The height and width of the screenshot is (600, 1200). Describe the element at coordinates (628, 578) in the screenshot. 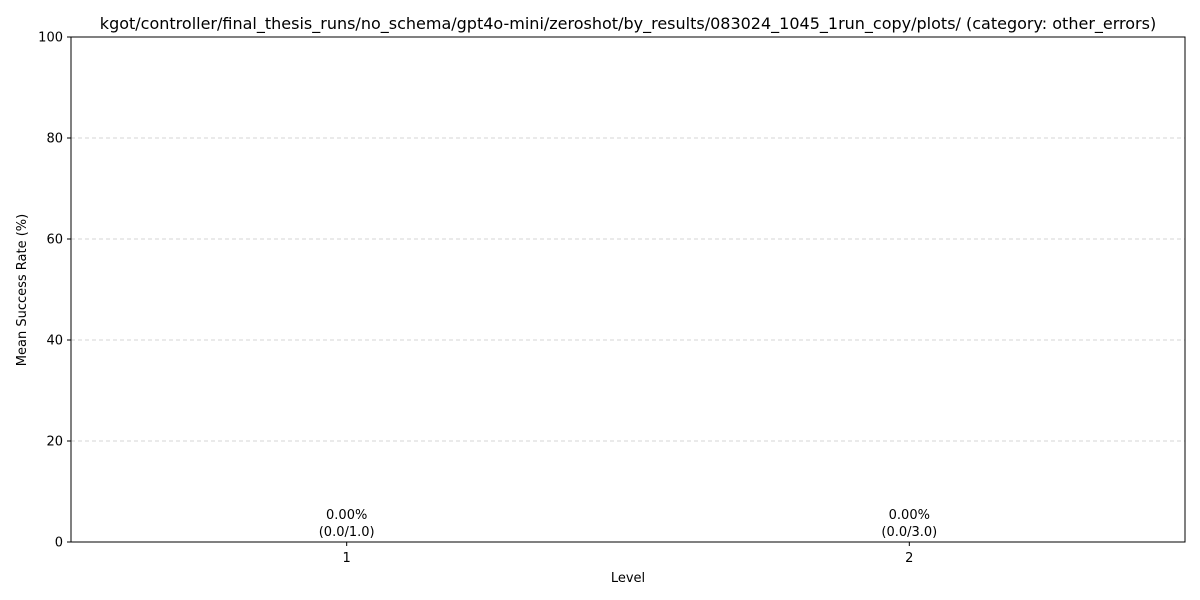

I see `x-axis-label: Level` at that location.